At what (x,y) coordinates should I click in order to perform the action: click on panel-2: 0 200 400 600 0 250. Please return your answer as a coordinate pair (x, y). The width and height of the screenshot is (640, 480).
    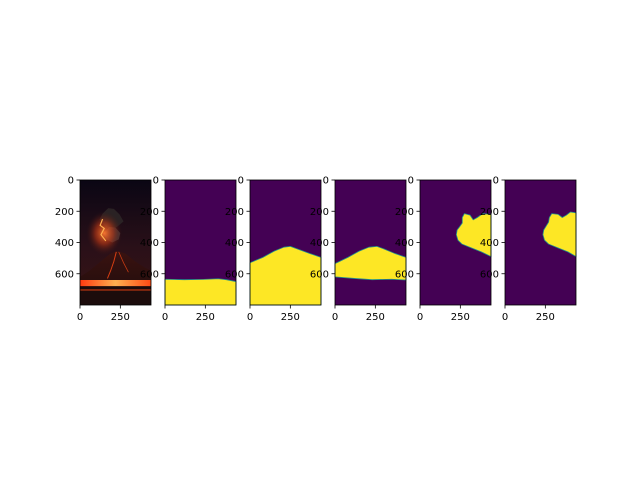
    Looking at the image, I should click on (188, 249).